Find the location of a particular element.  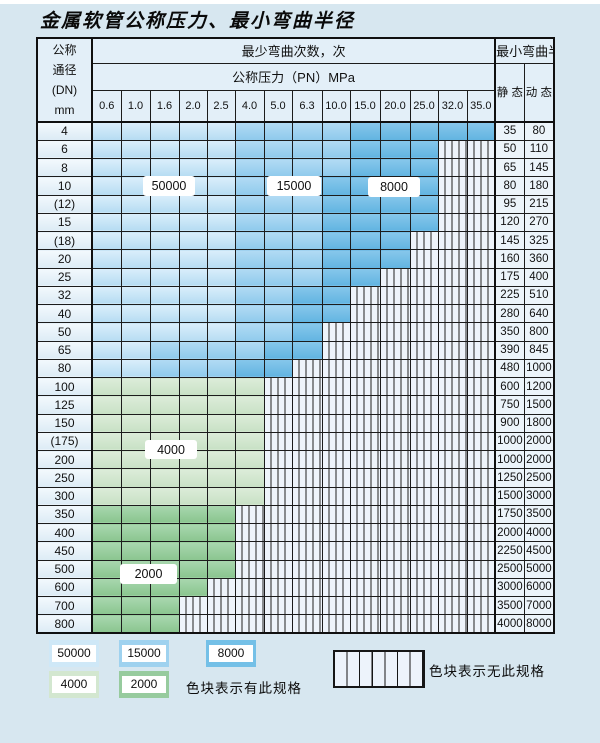

dynamic-radius-value: 510 is located at coordinates (539, 295).